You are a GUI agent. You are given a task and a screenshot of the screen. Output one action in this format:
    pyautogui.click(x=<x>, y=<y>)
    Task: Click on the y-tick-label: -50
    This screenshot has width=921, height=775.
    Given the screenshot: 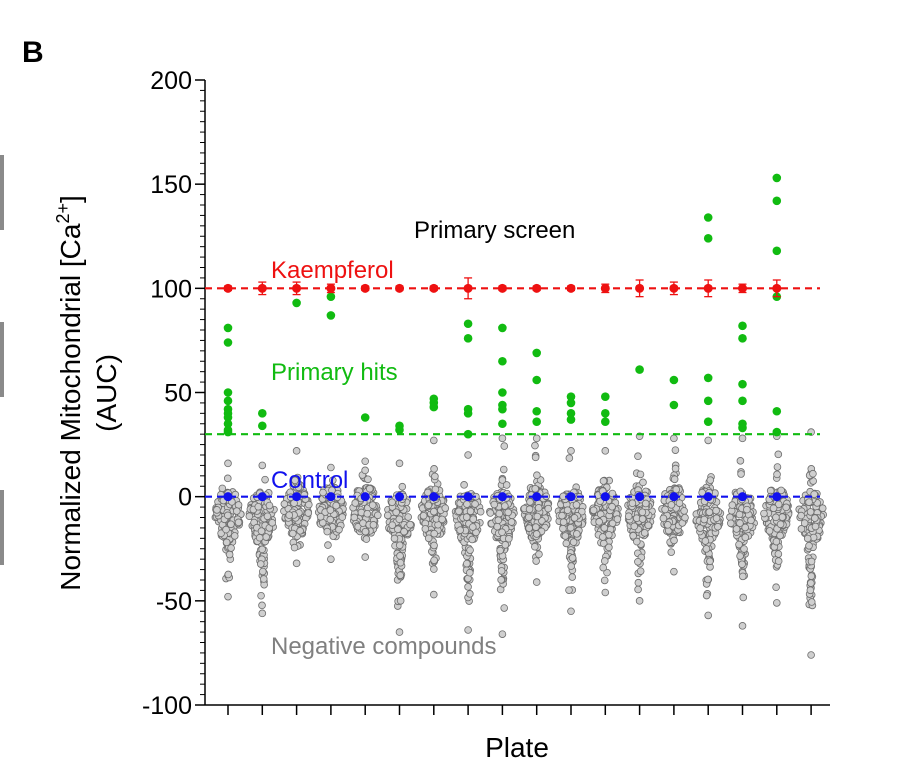 What is the action you would take?
    pyautogui.click(x=174, y=602)
    